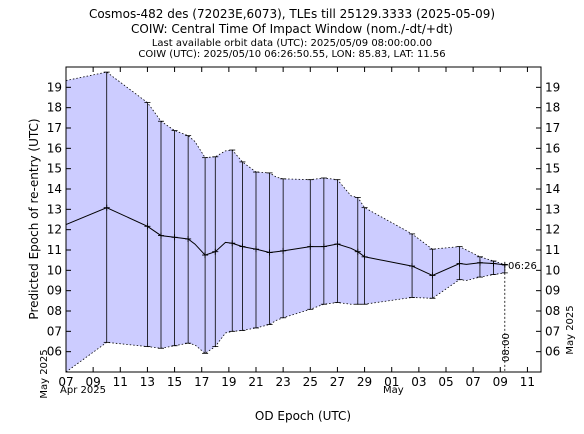 The height and width of the screenshot is (434, 584). Describe the element at coordinates (174, 382) in the screenshot. I see `x-tick-label: 15` at that location.